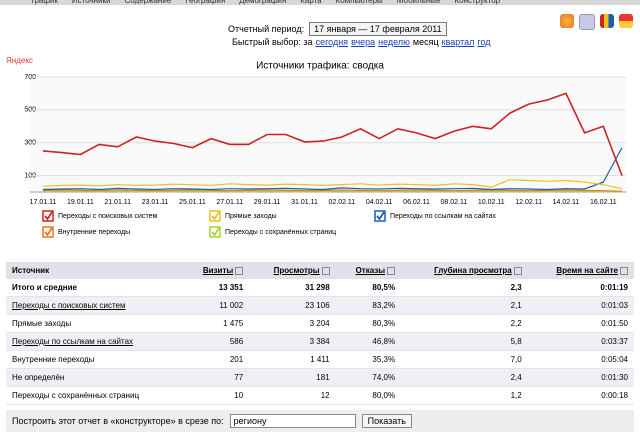  What do you see at coordinates (19, 60) in the screenshot?
I see `watermark: Яндекс` at bounding box center [19, 60].